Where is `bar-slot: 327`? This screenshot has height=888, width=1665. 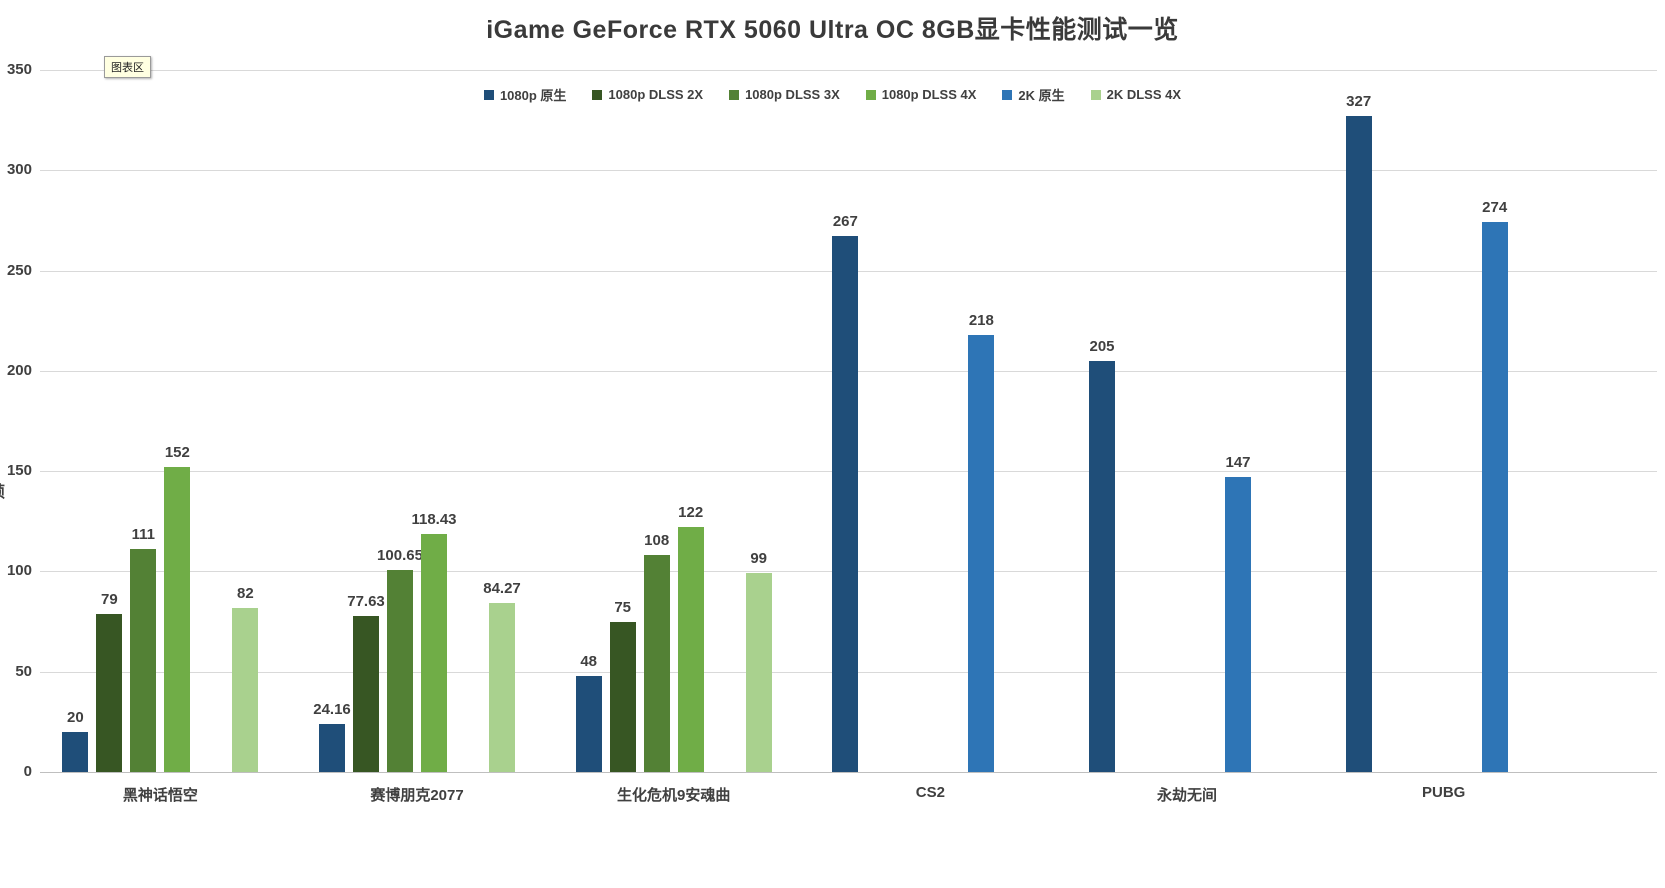 bar-slot: 327 is located at coordinates (1359, 421).